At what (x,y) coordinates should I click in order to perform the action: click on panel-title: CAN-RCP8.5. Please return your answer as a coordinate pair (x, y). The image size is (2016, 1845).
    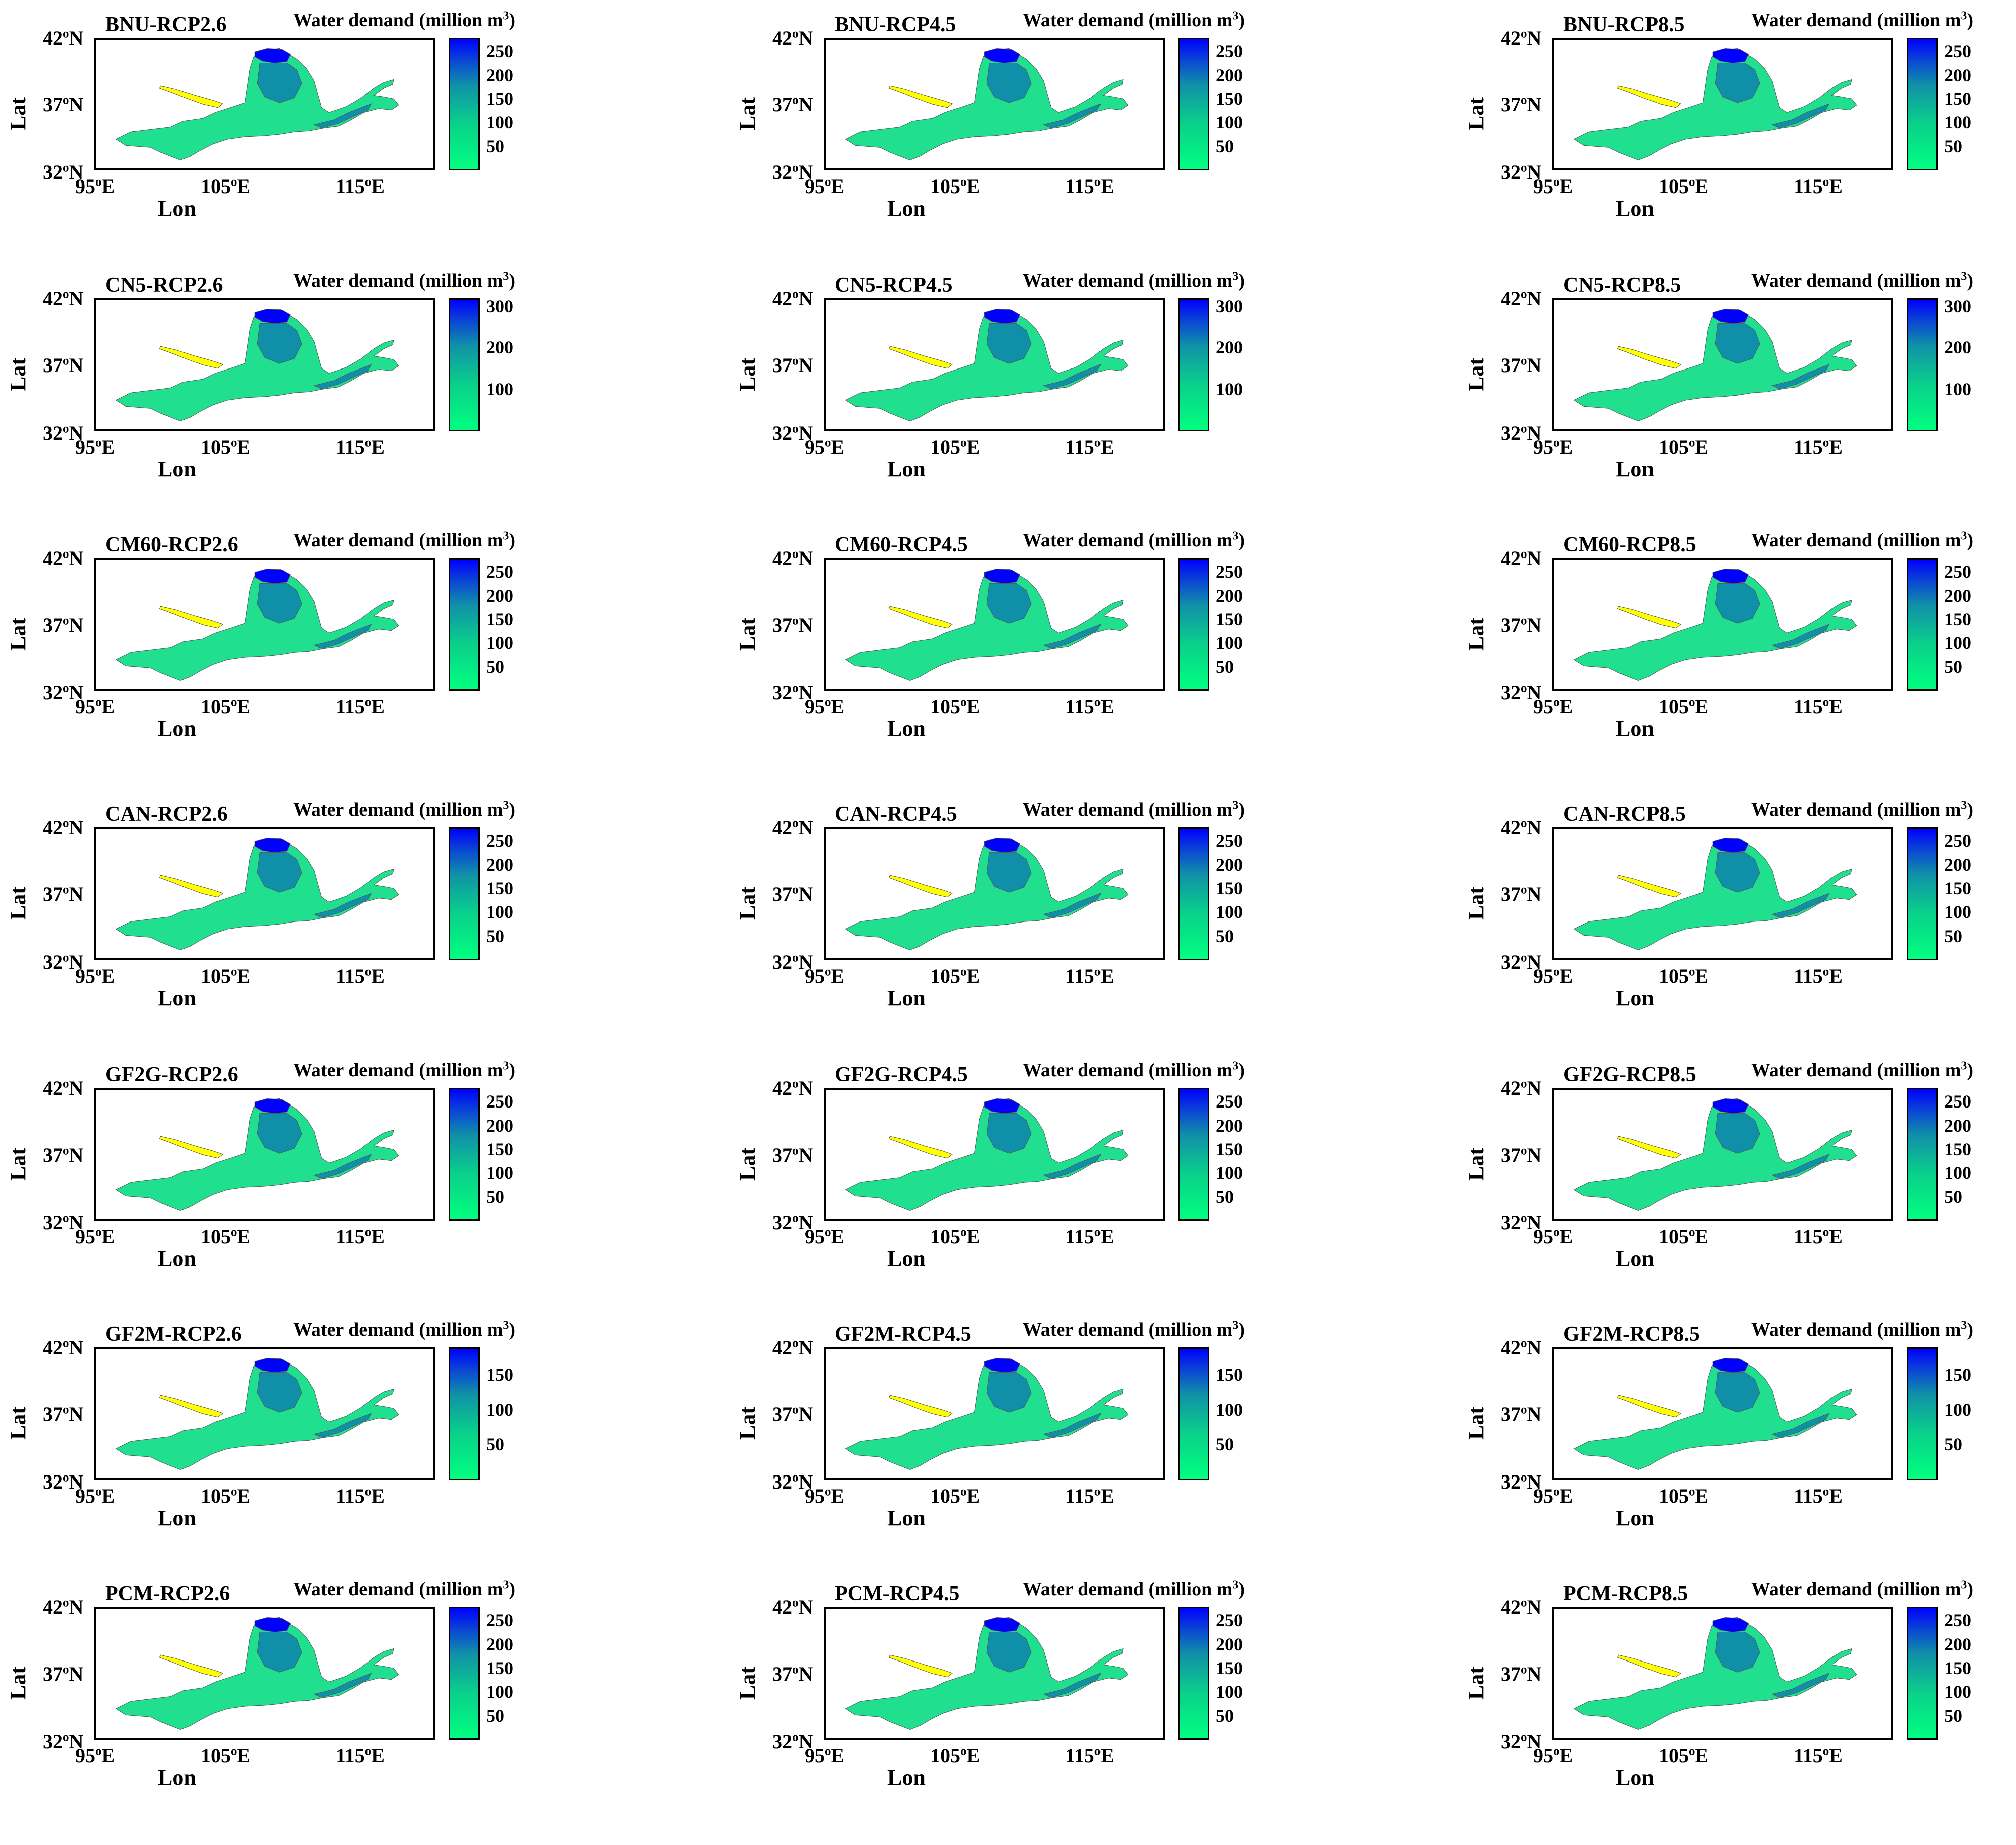
    Looking at the image, I should click on (1625, 814).